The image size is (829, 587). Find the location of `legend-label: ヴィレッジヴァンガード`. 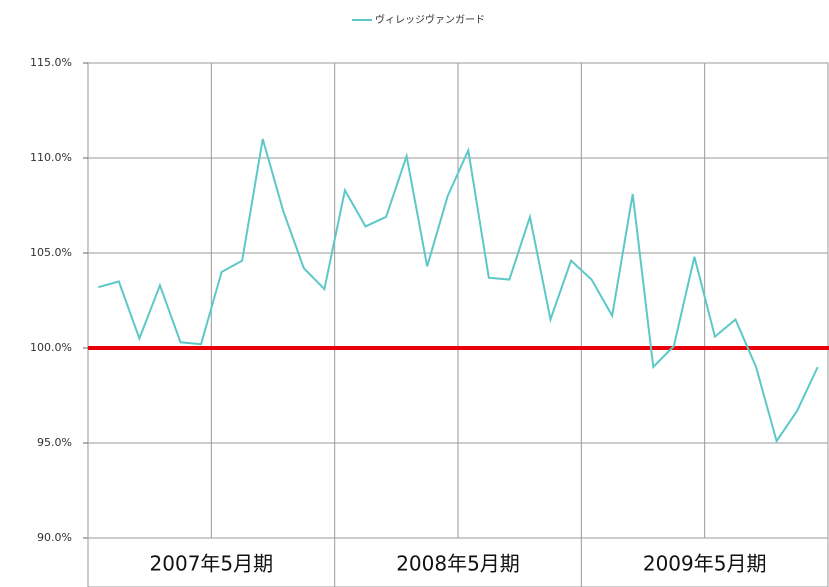

legend-label: ヴィレッジヴァンガード is located at coordinates (430, 19).